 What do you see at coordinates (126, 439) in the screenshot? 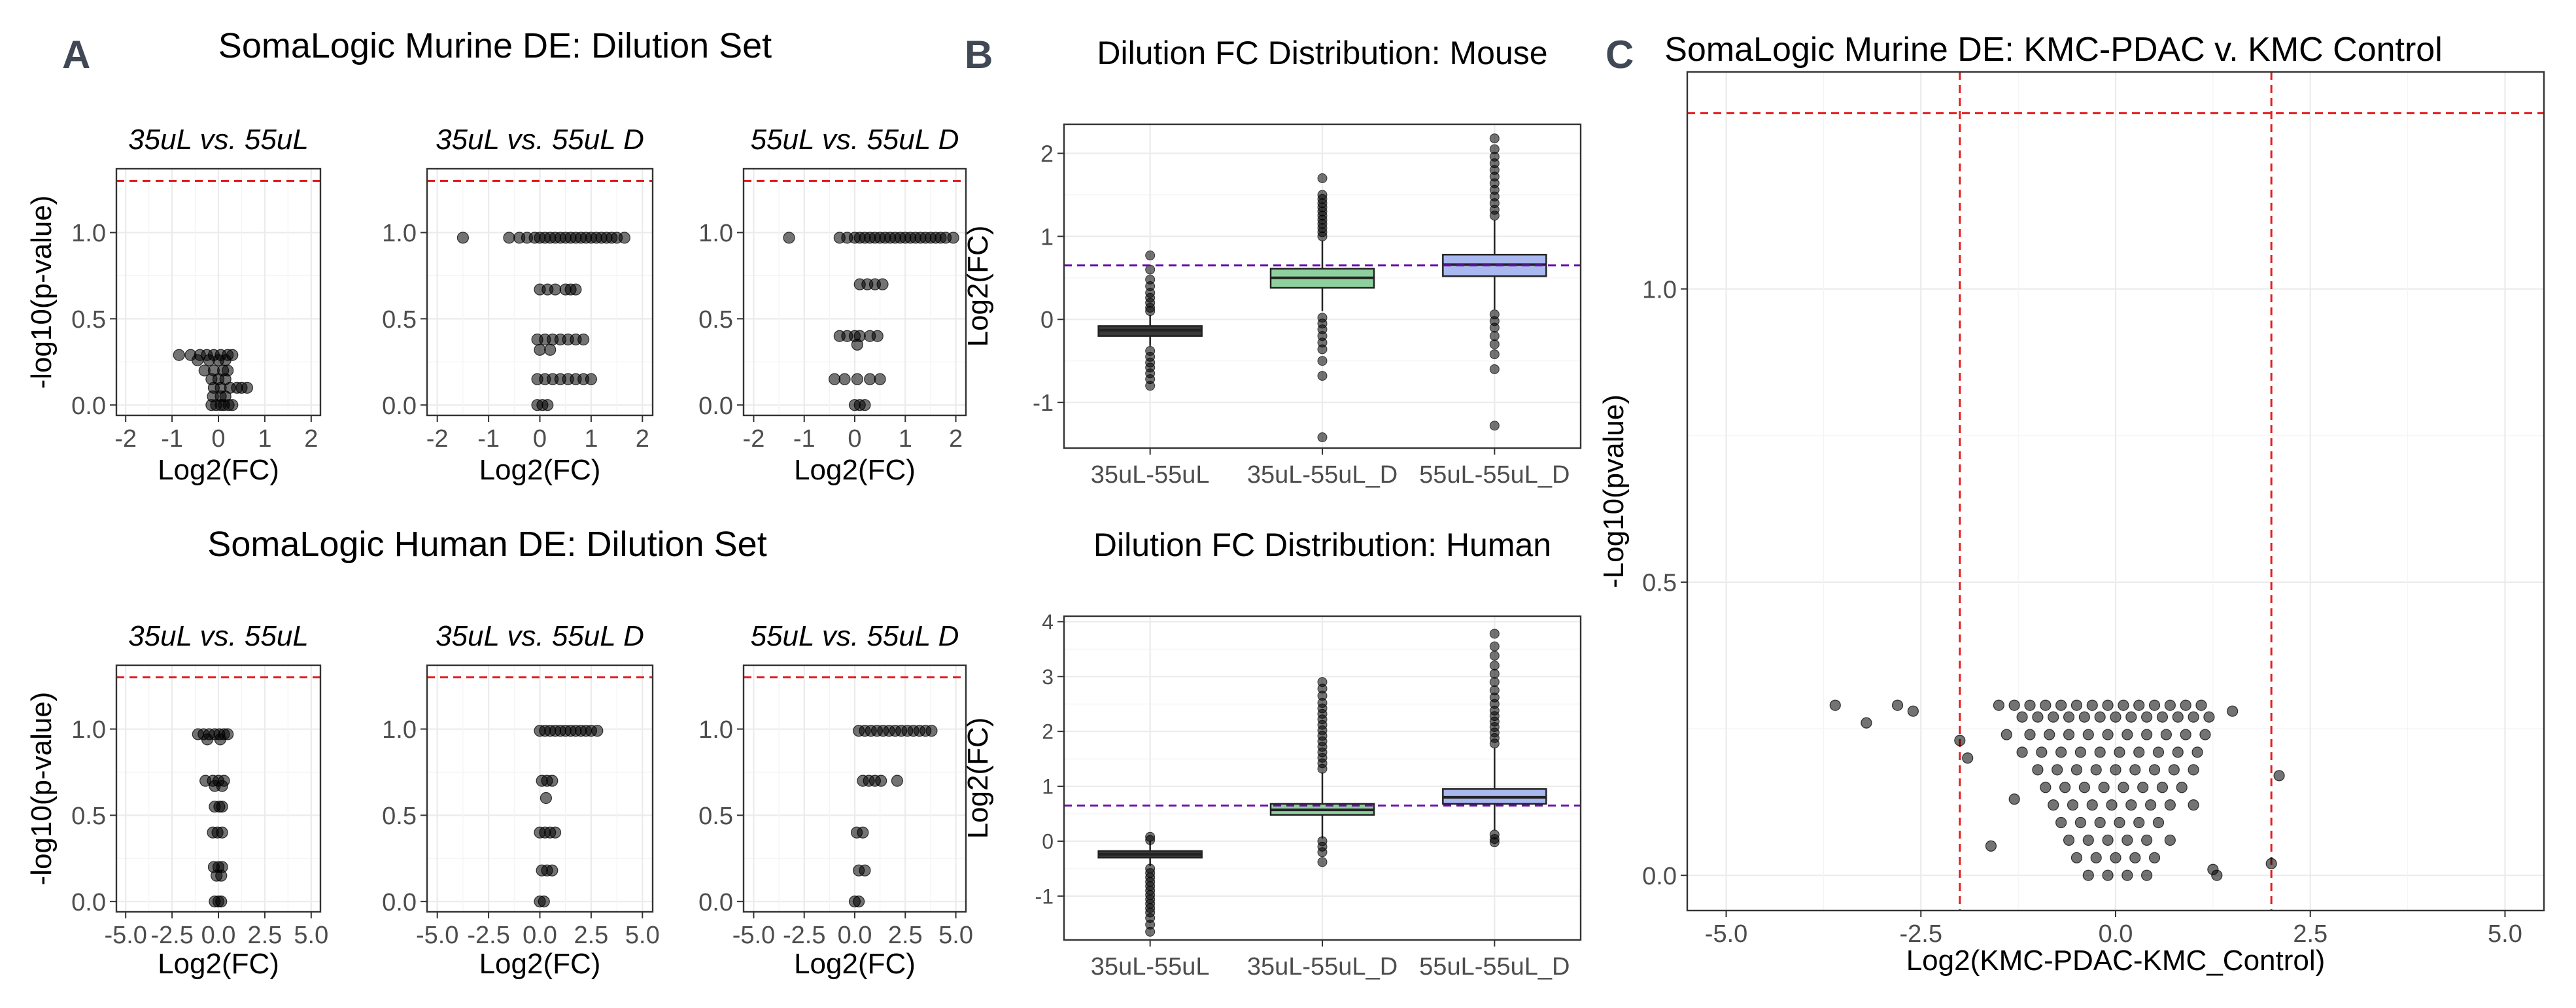
I see `x-tick-label: -2` at bounding box center [126, 439].